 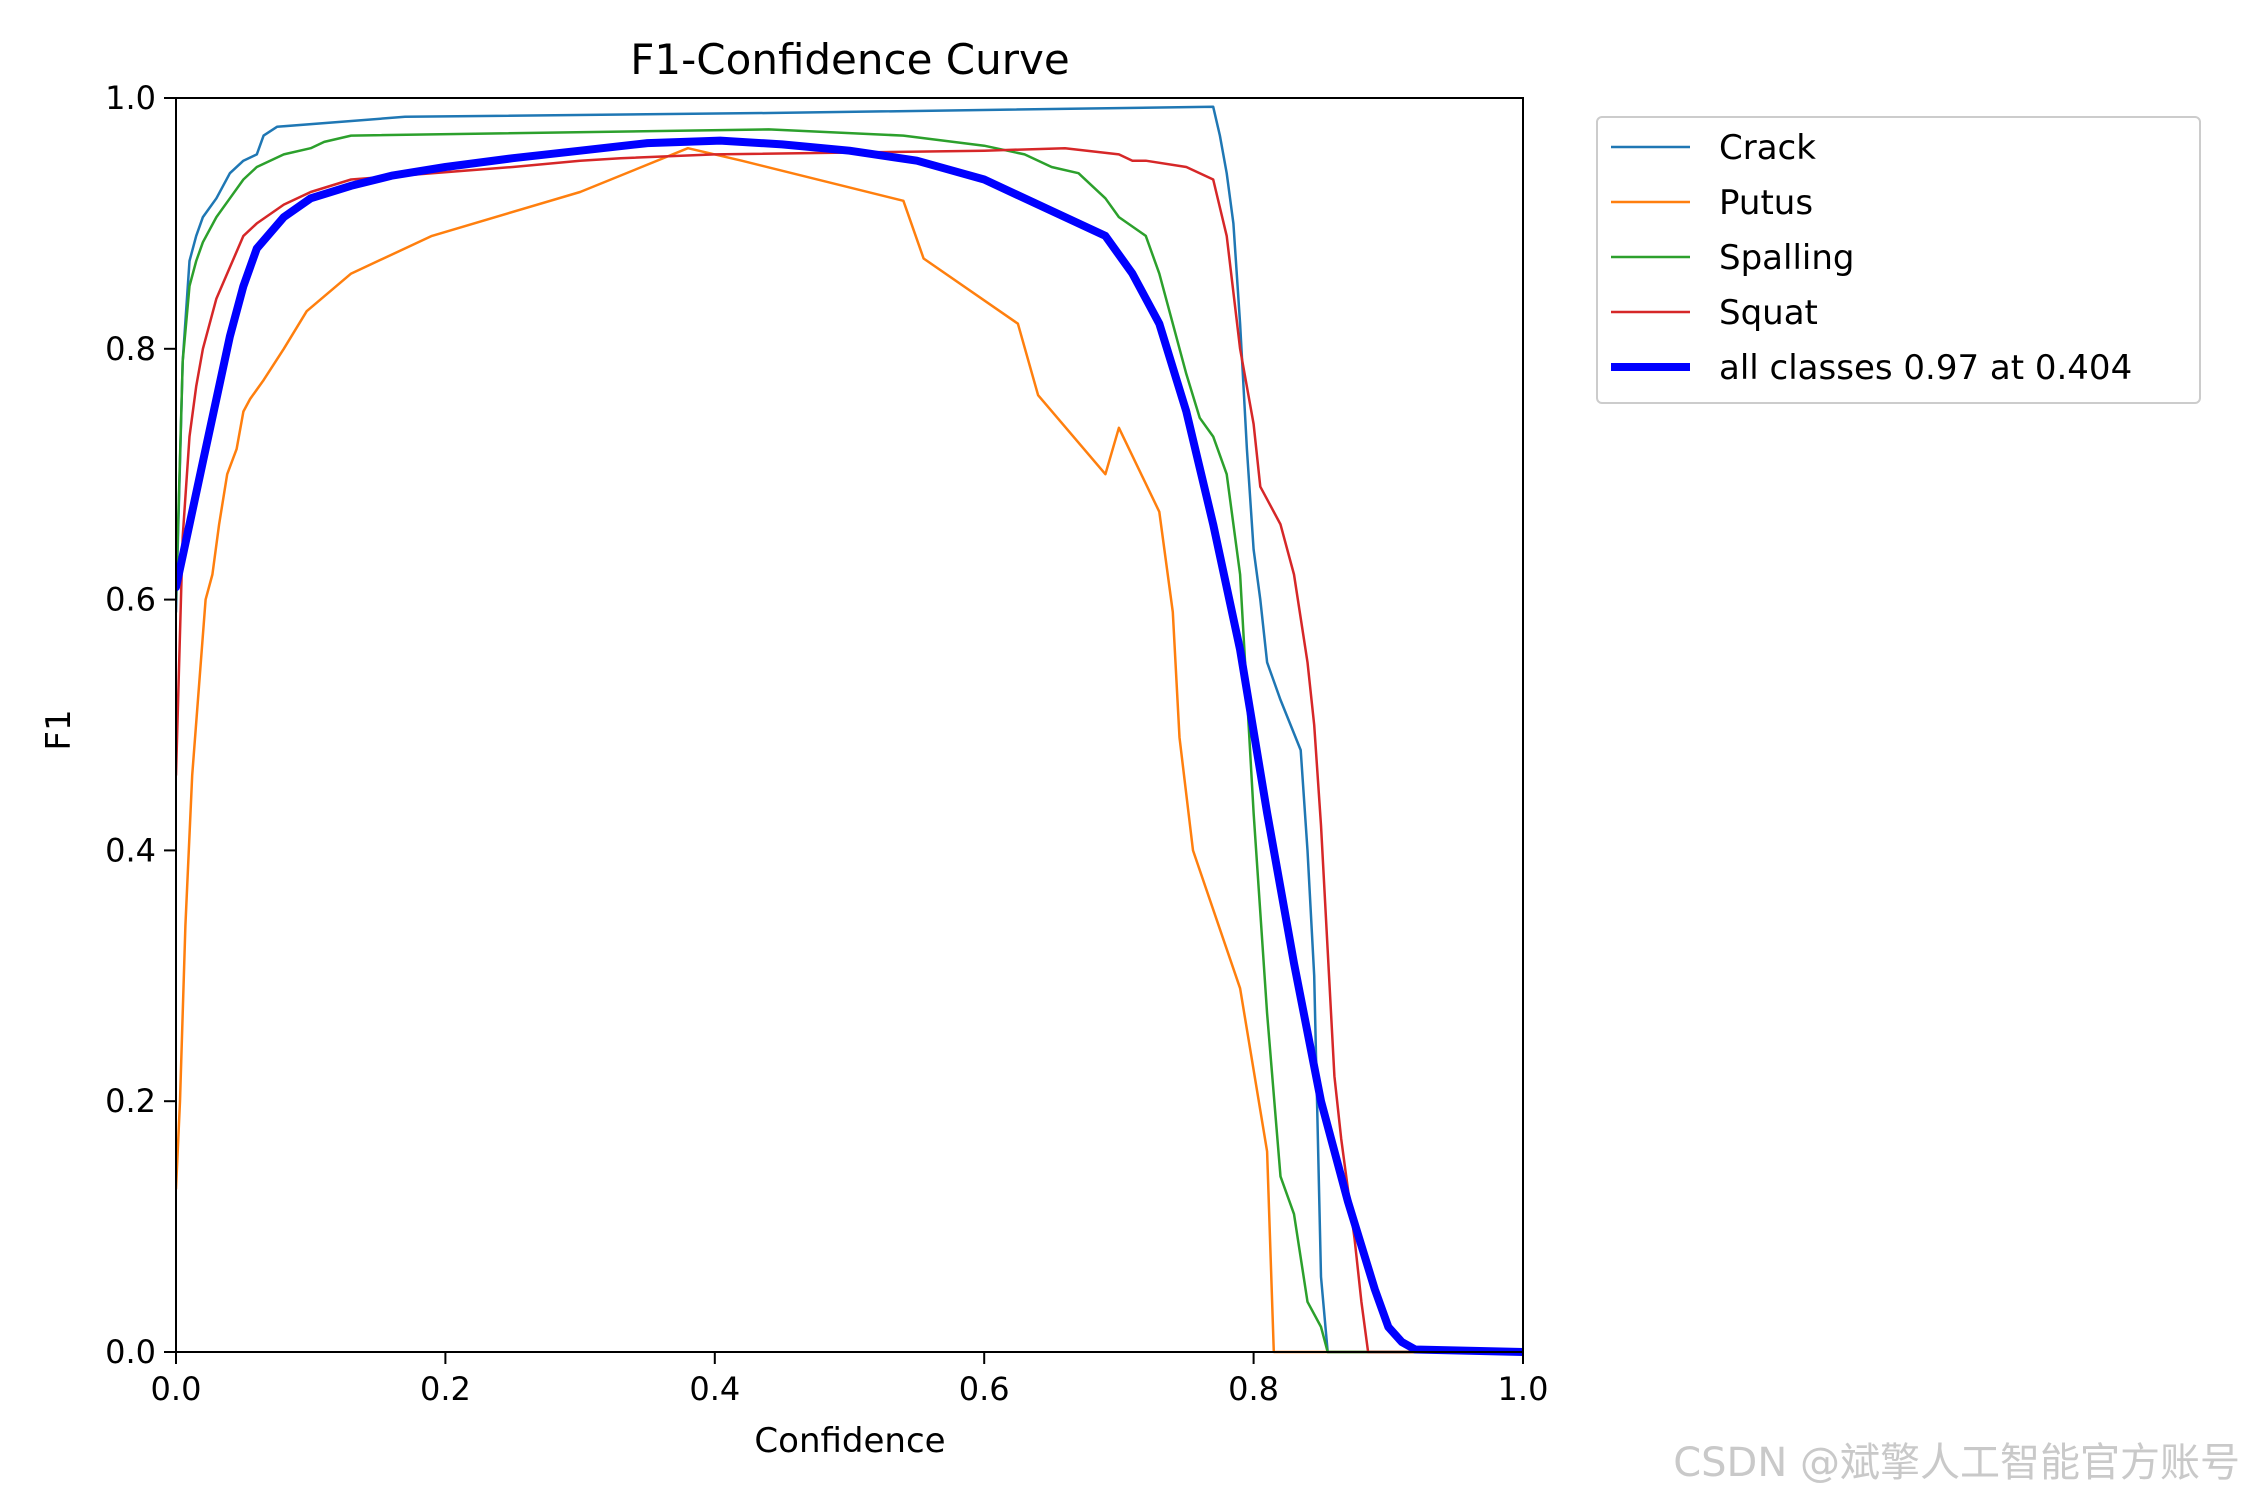 What do you see at coordinates (1768, 313) in the screenshot?
I see `legend-label: Squat` at bounding box center [1768, 313].